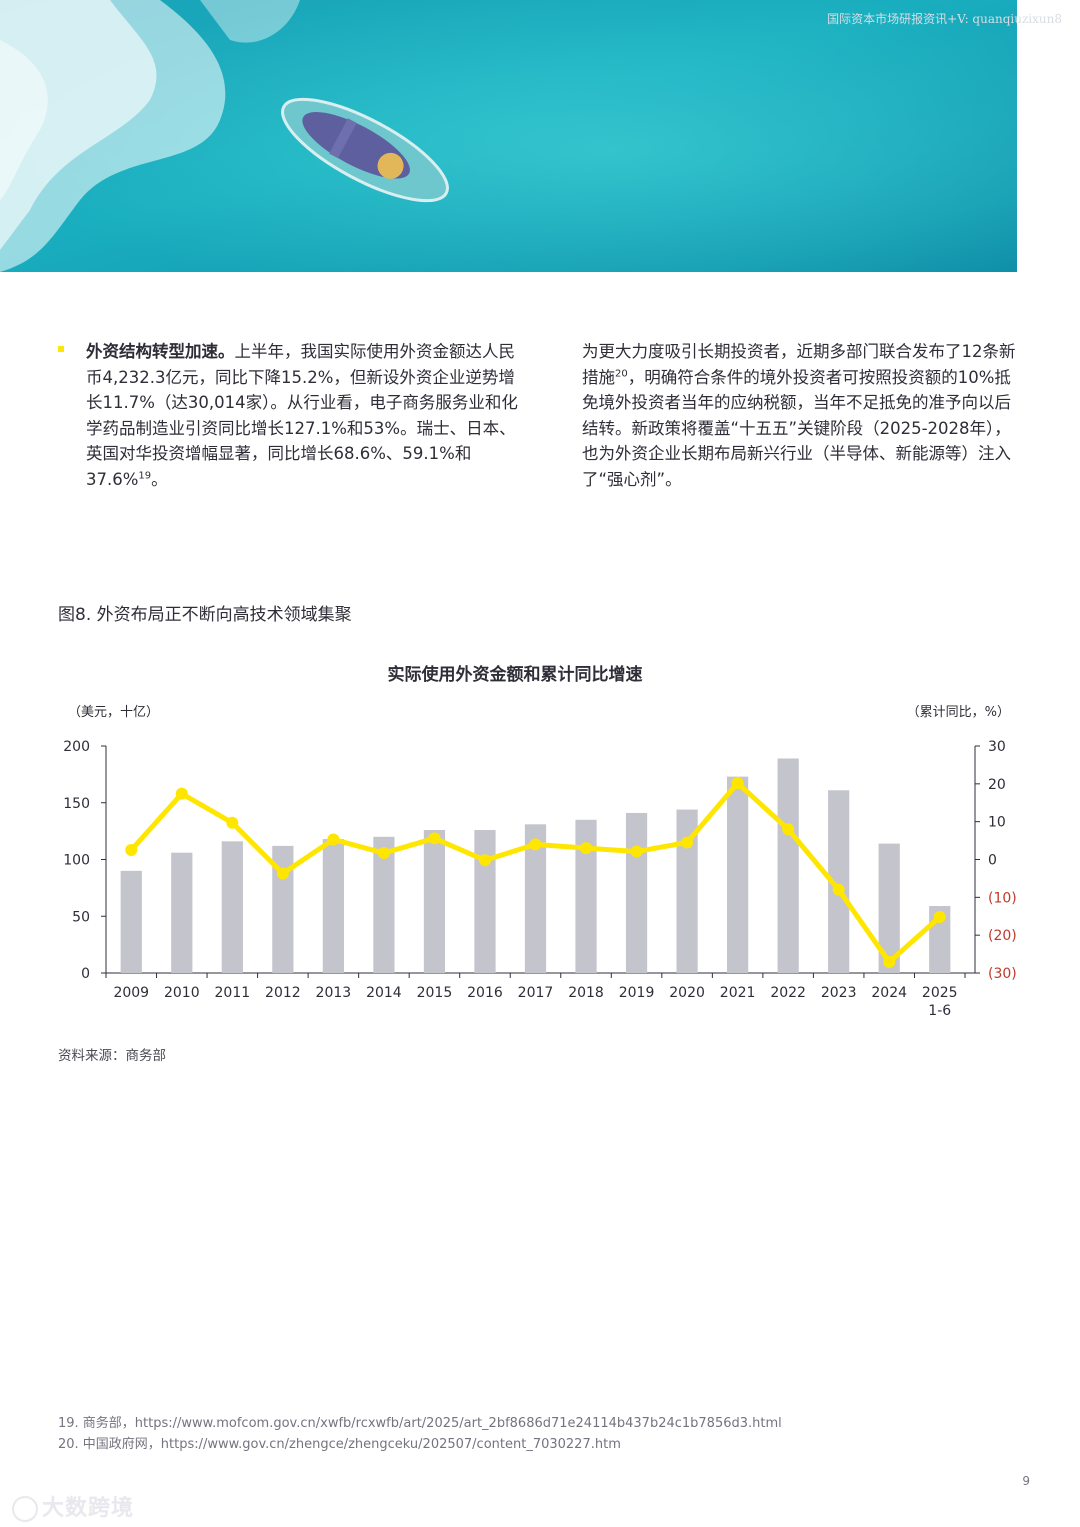 This screenshot has width=1080, height=1527. Describe the element at coordinates (586, 993) in the screenshot. I see `x-tick-label: 2018` at that location.